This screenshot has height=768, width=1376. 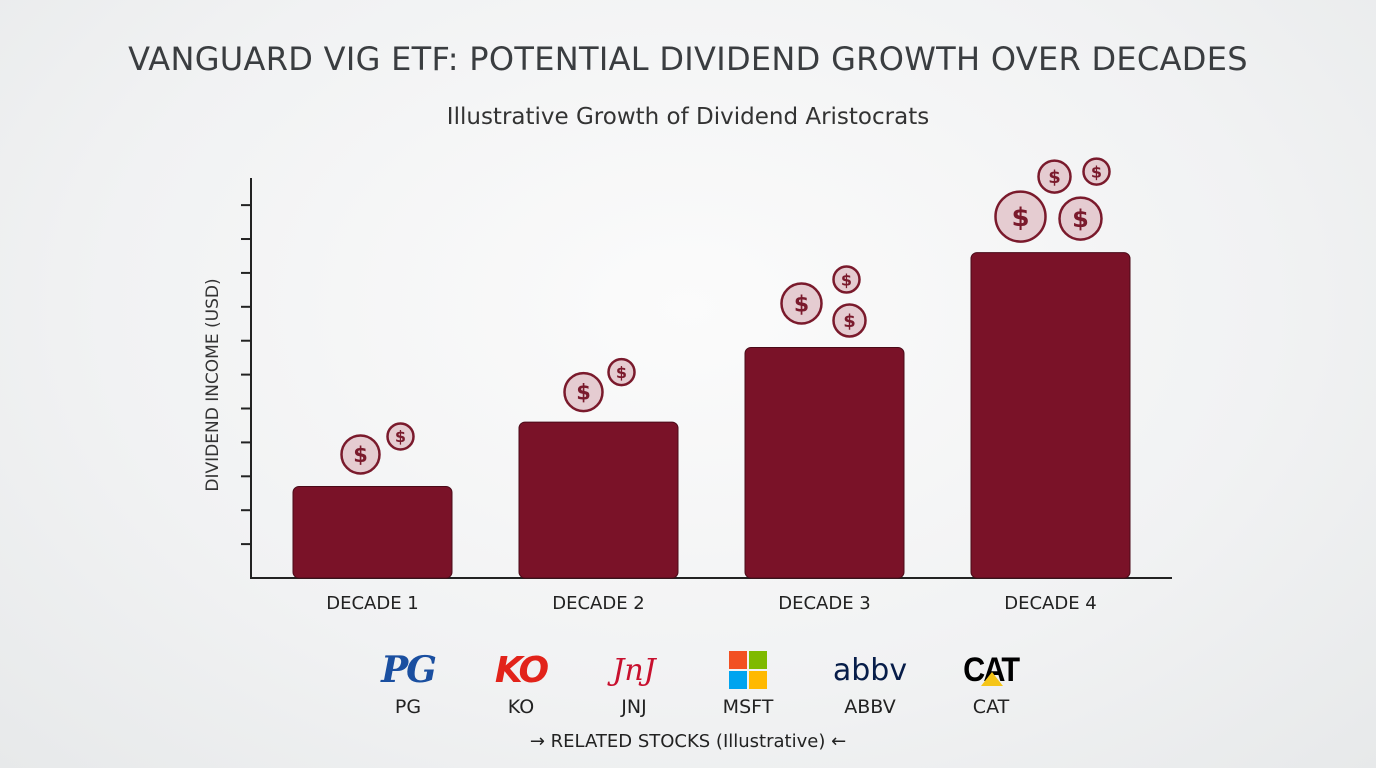 What do you see at coordinates (748, 670) in the screenshot?
I see `microsoft-logo-icon` at bounding box center [748, 670].